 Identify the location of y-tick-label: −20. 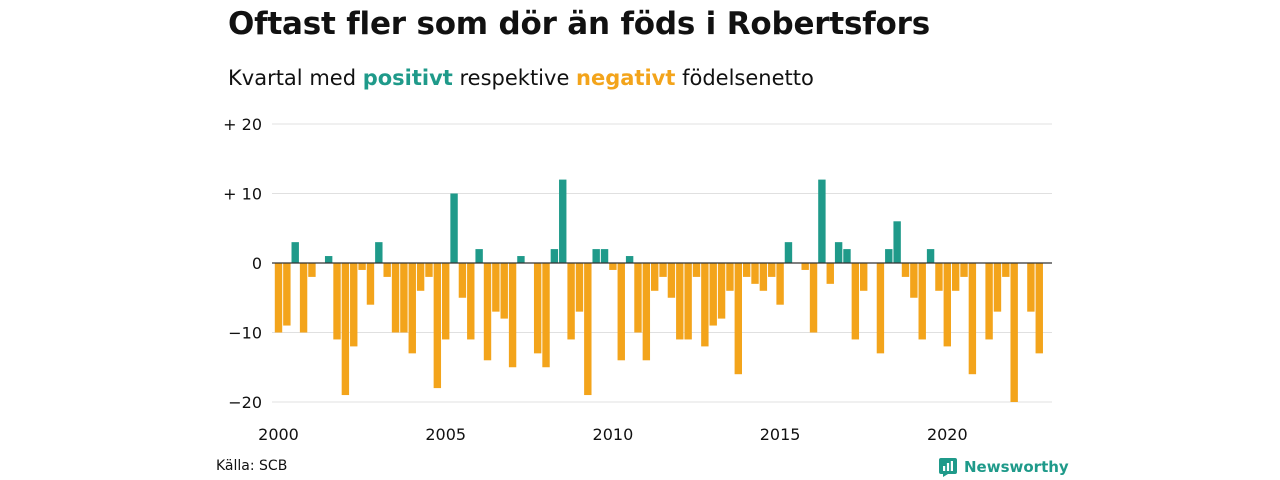
(245, 402).